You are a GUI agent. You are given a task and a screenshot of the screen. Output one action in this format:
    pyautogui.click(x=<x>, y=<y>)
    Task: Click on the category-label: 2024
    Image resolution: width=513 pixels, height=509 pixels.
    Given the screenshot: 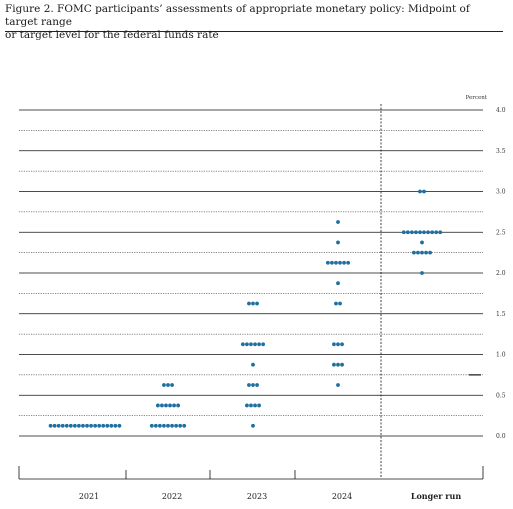 What is the action you would take?
    pyautogui.click(x=342, y=496)
    